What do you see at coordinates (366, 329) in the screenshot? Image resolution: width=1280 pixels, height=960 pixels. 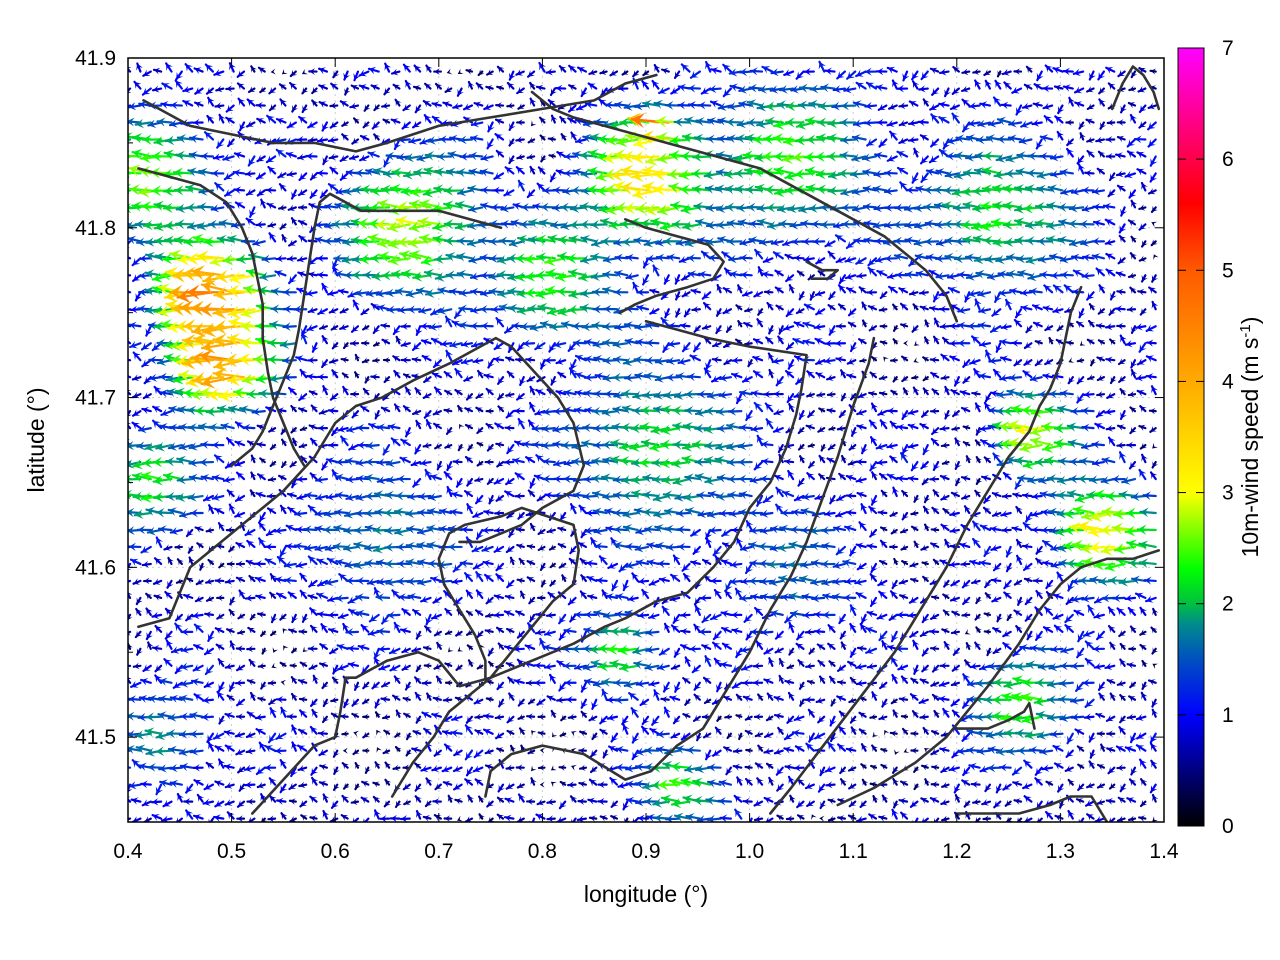 I see `contour-line` at bounding box center [366, 329].